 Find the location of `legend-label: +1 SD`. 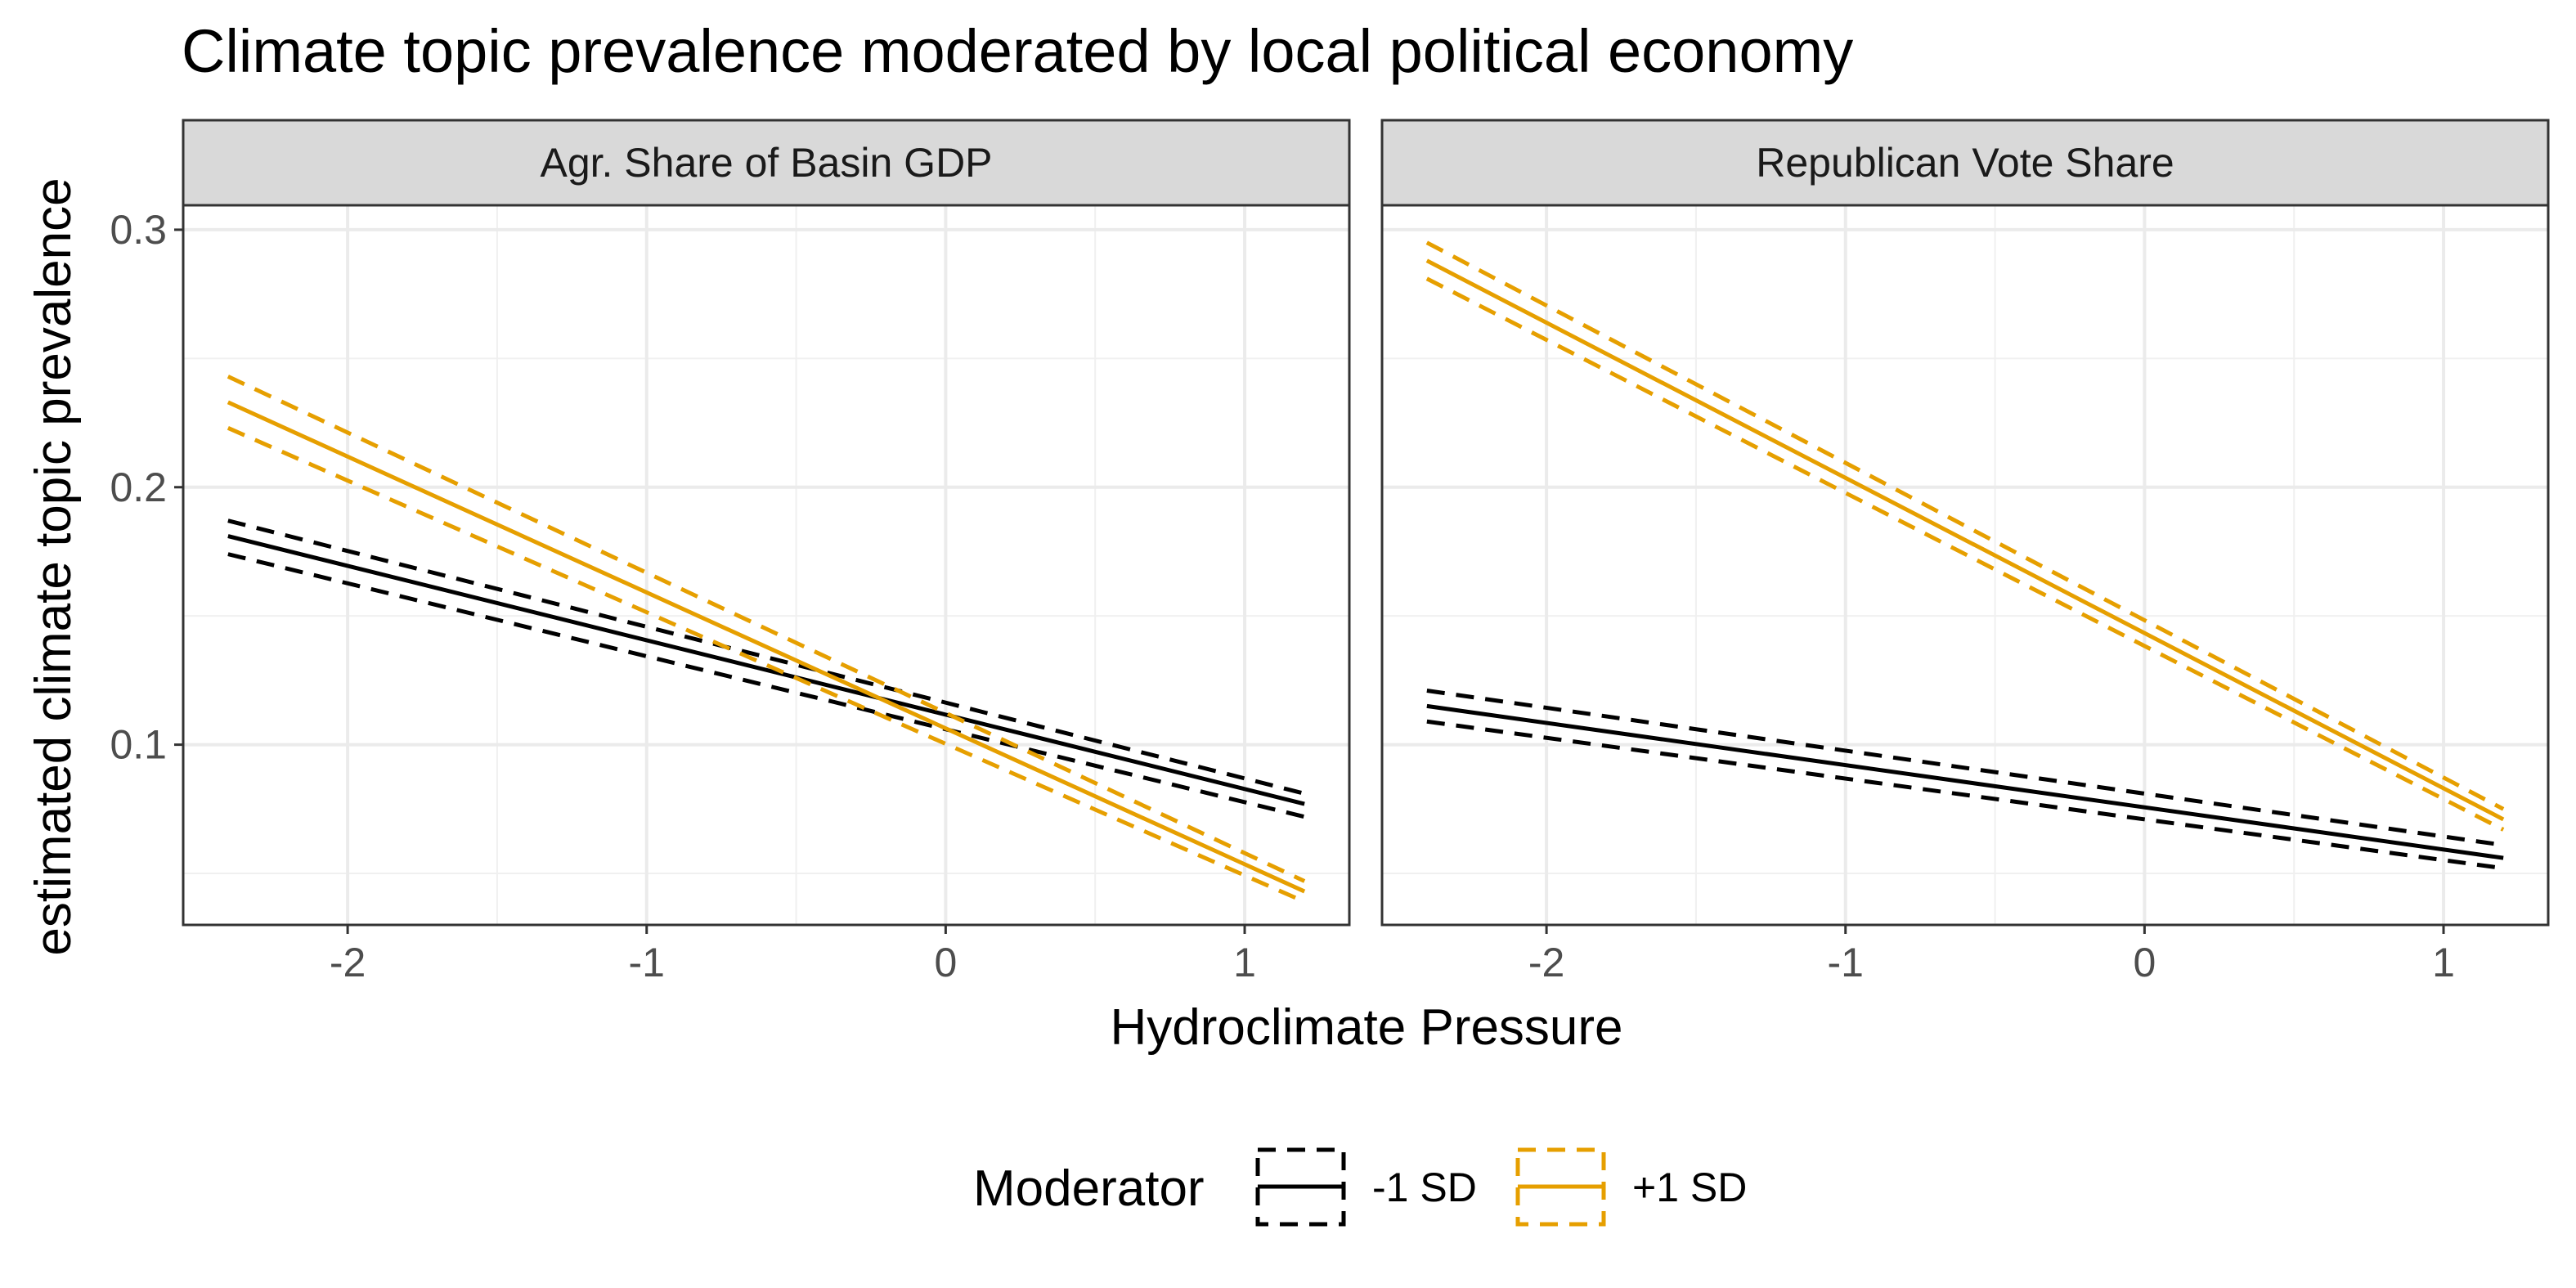

legend-label: +1 SD is located at coordinates (1690, 1187).